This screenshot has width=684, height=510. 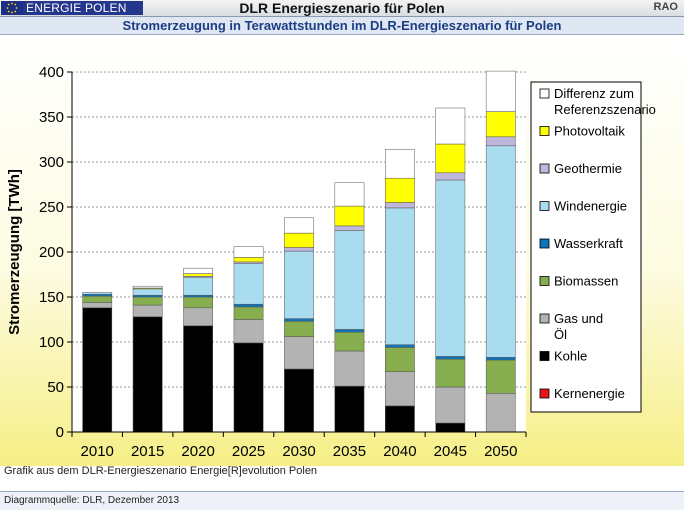 I want to click on legend-label: Wasserkraft, so click(x=588, y=243).